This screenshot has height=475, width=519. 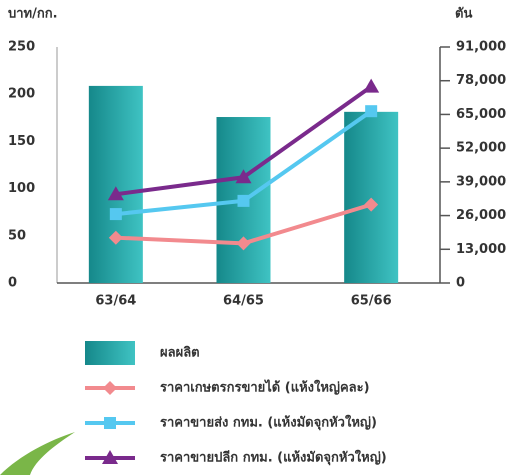 What do you see at coordinates (12, 283) in the screenshot?
I see `y-tick-label: 0` at bounding box center [12, 283].